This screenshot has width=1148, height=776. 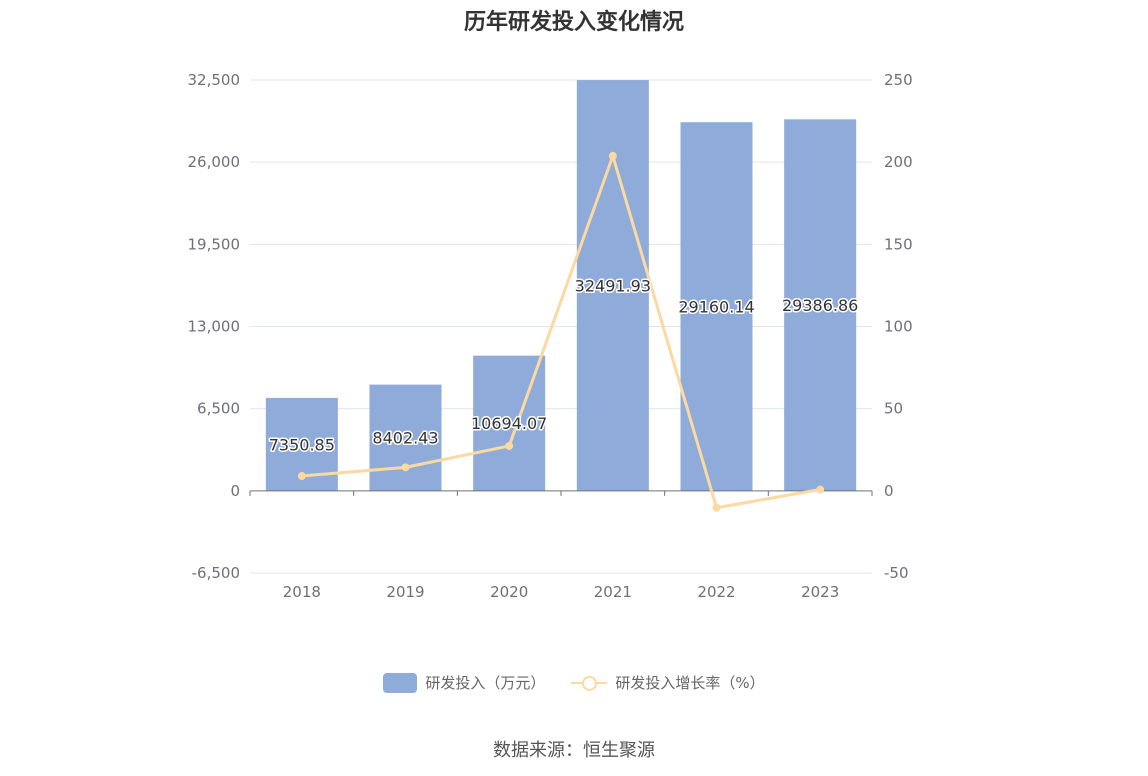 I want to click on legend-label-rd-investment: 研发投入（万元）, so click(x=485, y=683).